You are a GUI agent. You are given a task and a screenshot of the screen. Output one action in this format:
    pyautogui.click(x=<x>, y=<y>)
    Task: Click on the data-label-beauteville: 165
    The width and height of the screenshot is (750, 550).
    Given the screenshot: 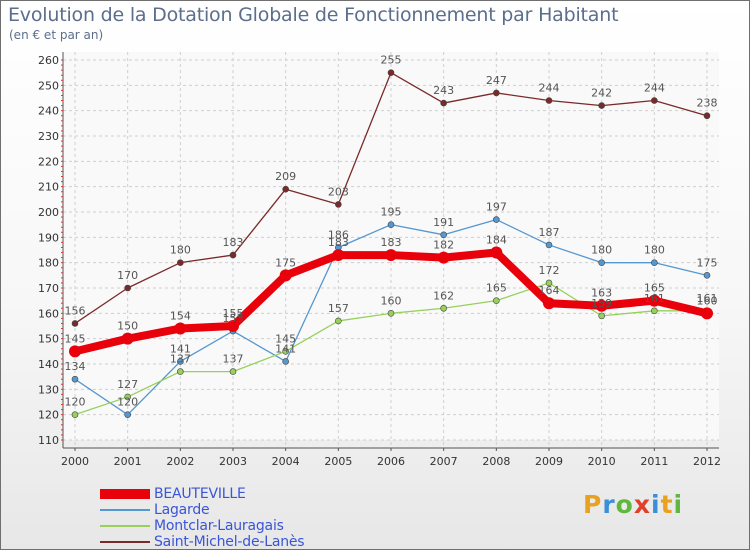 What is the action you would take?
    pyautogui.click(x=654, y=288)
    